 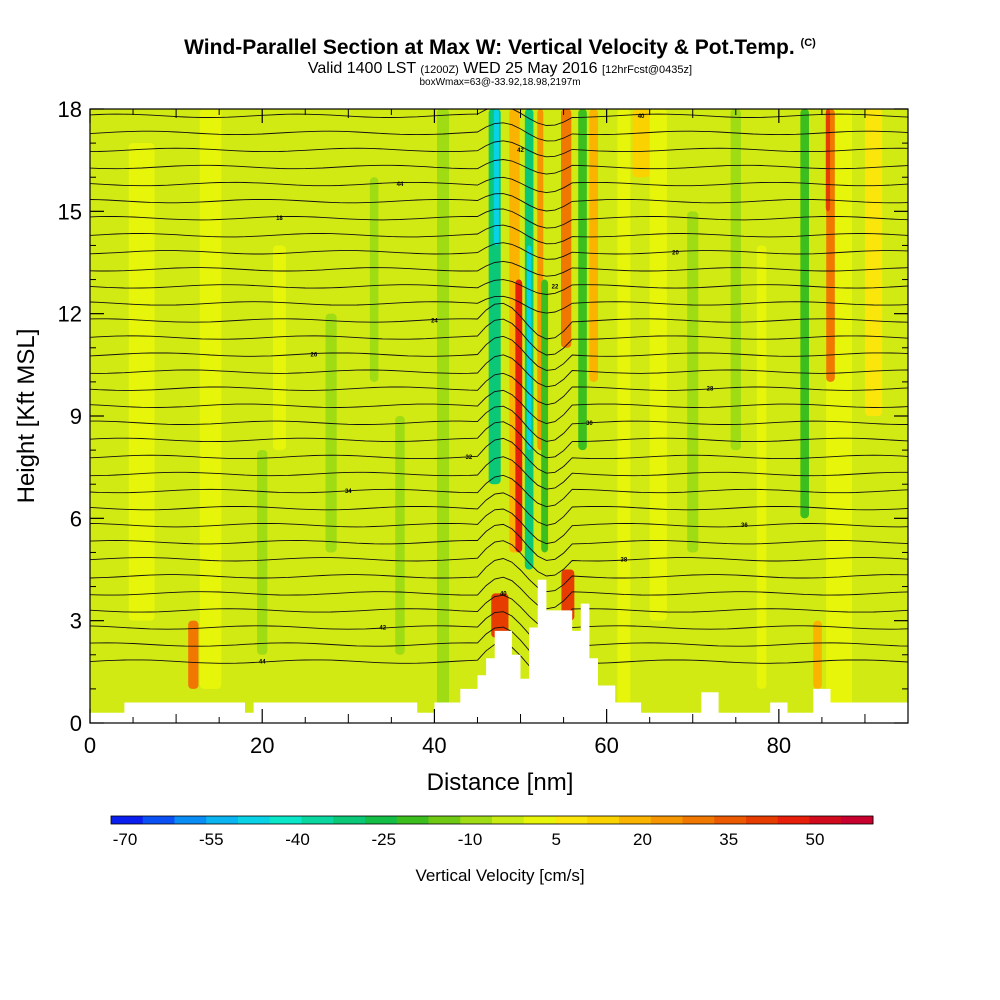 I want to click on subtitle-zulu: (1200Z), so click(x=439, y=70).